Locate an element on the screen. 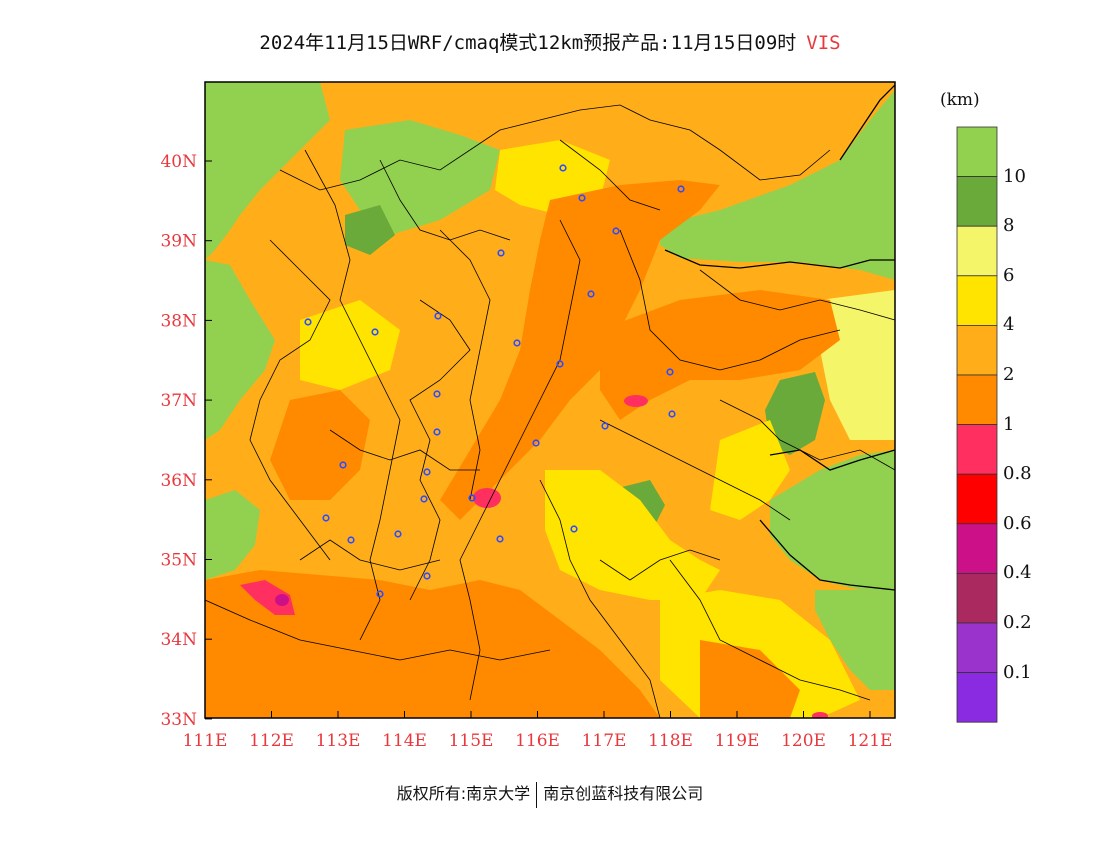 The height and width of the screenshot is (850, 1100). legend-colorbar is located at coordinates (977, 424).